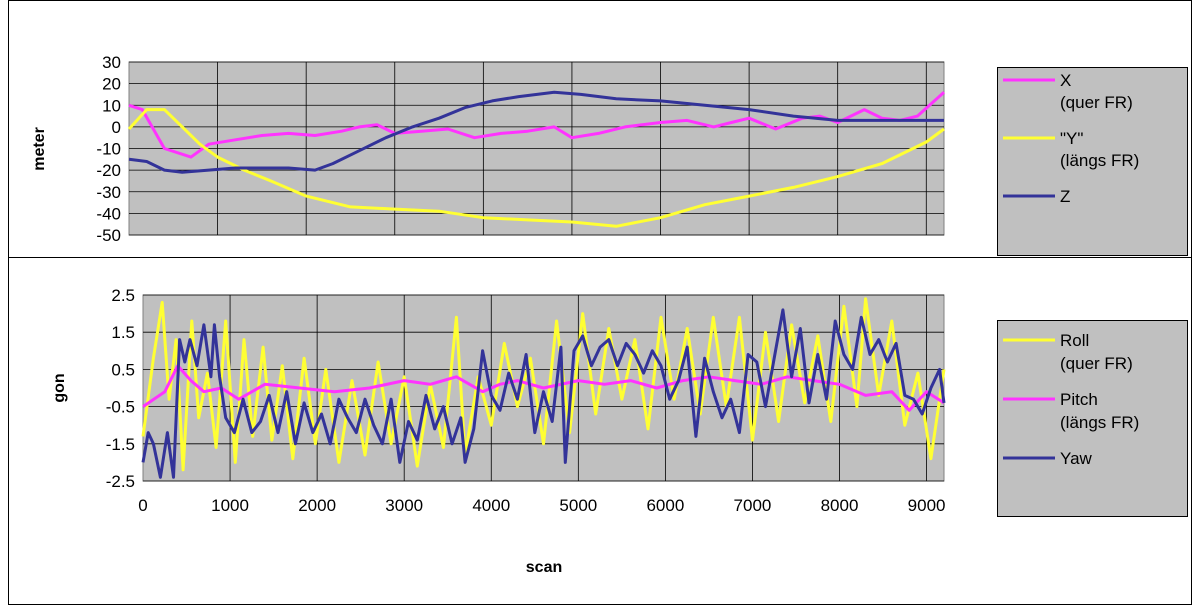 This screenshot has width=1192, height=606. I want to click on attitude-legend-label-1: (längs FR), so click(1099, 422).